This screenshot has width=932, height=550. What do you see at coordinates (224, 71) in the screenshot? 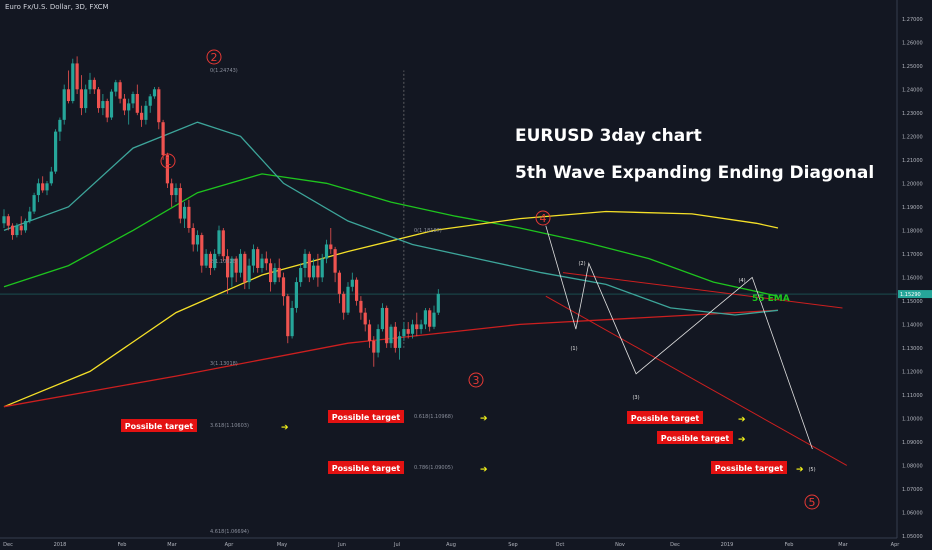
I see `fib-level-label: 0(1.24743)` at bounding box center [224, 71].